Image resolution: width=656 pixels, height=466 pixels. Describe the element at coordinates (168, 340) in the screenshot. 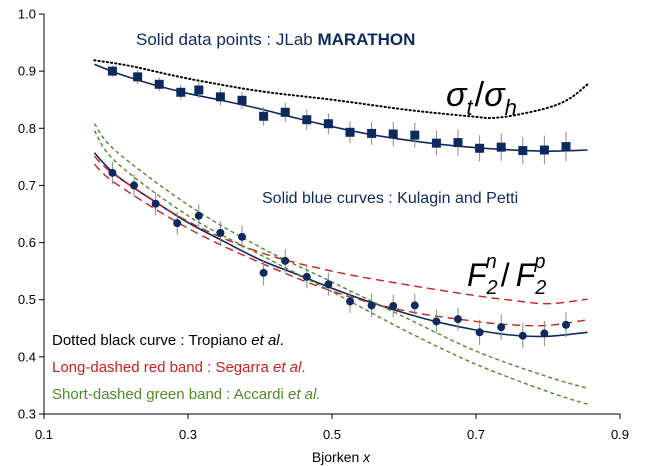

I see `legend-tropiano: Dotted black curve : Tropiano et al.` at that location.